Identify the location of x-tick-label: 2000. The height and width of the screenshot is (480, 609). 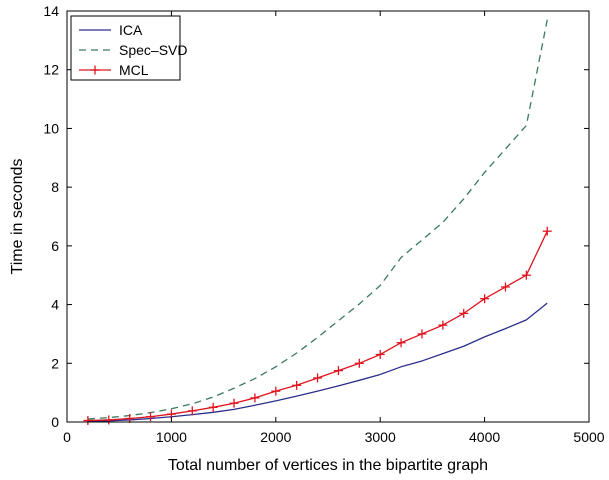
(275, 437).